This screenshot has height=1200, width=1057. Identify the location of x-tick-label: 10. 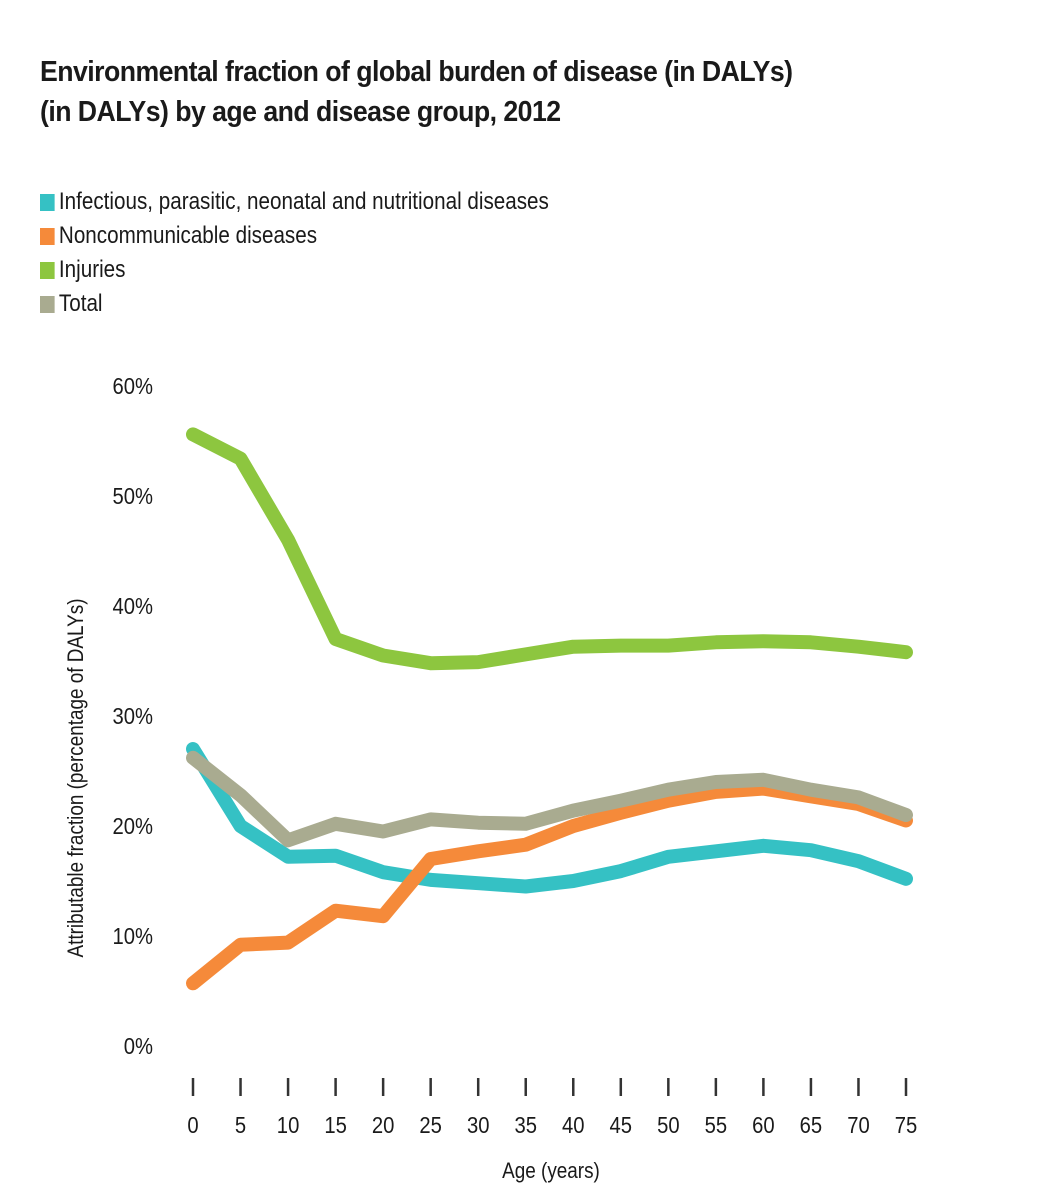
(288, 1125).